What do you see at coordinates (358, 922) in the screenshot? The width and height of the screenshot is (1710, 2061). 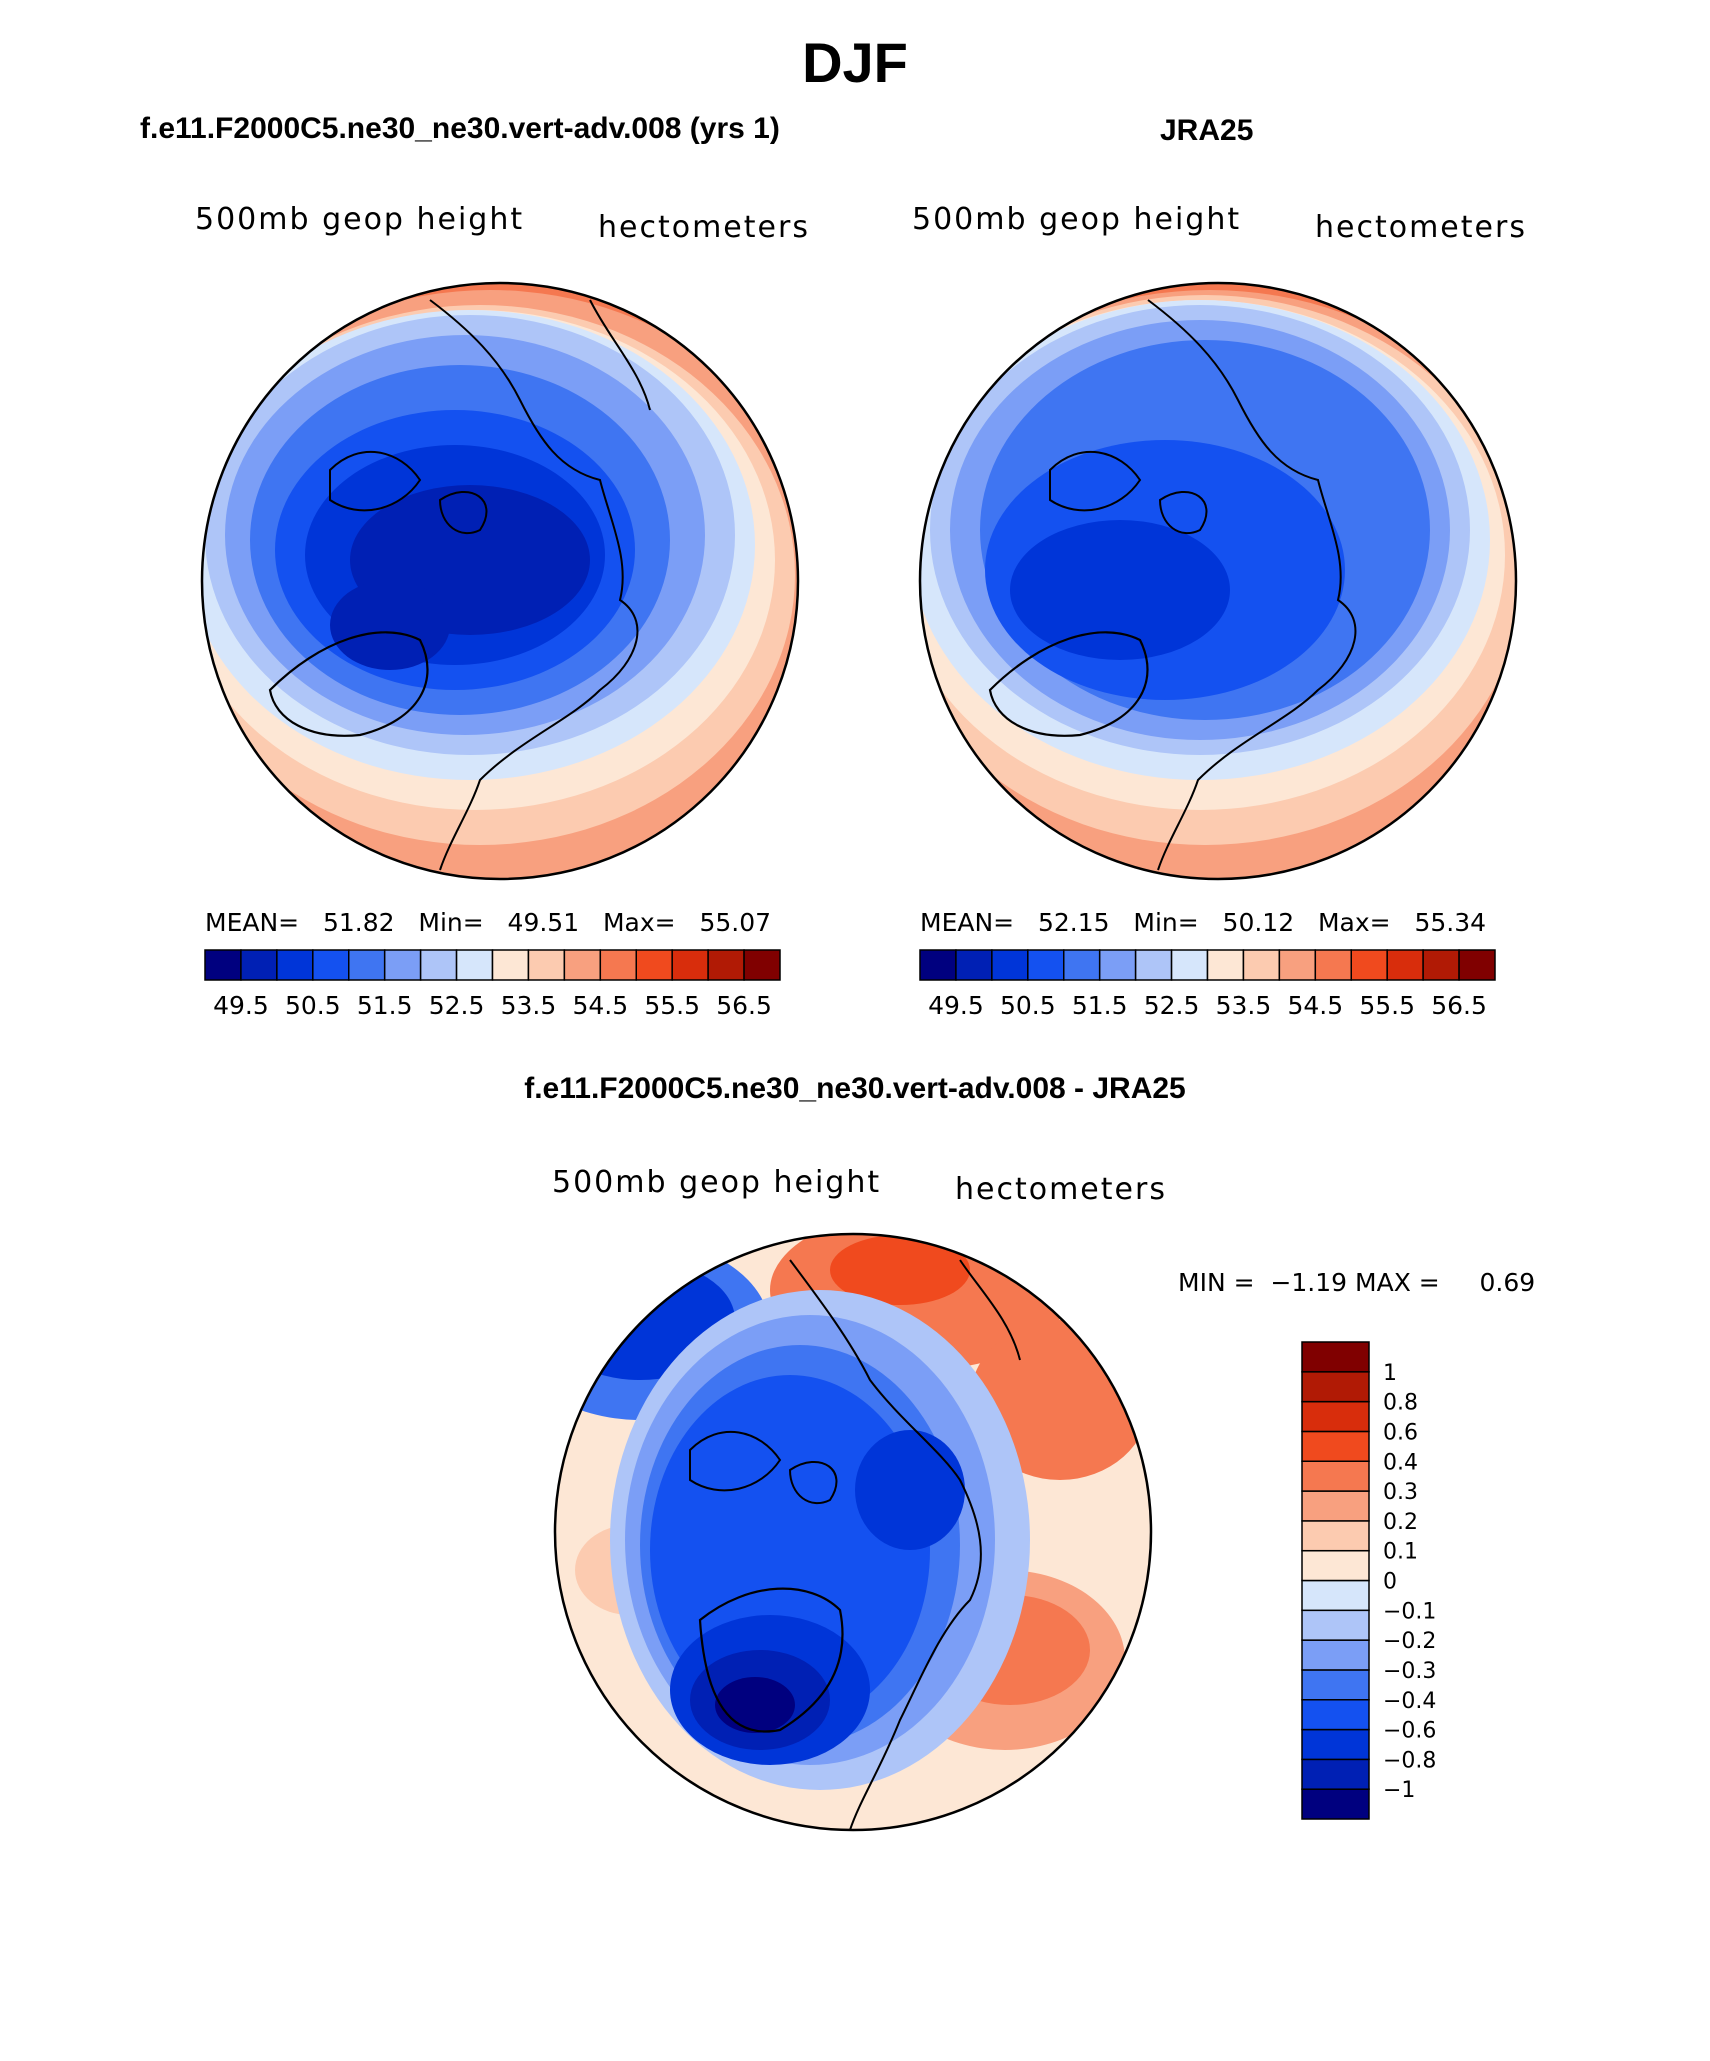 I see `model-mean-value: 51.82` at bounding box center [358, 922].